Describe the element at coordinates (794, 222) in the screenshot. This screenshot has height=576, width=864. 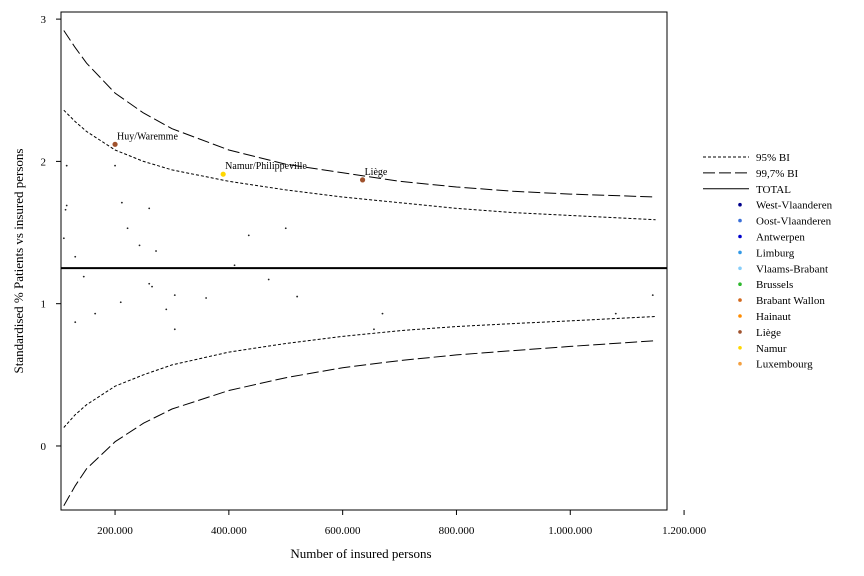
I see `legend-label: Oost-Vlaanderen` at that location.